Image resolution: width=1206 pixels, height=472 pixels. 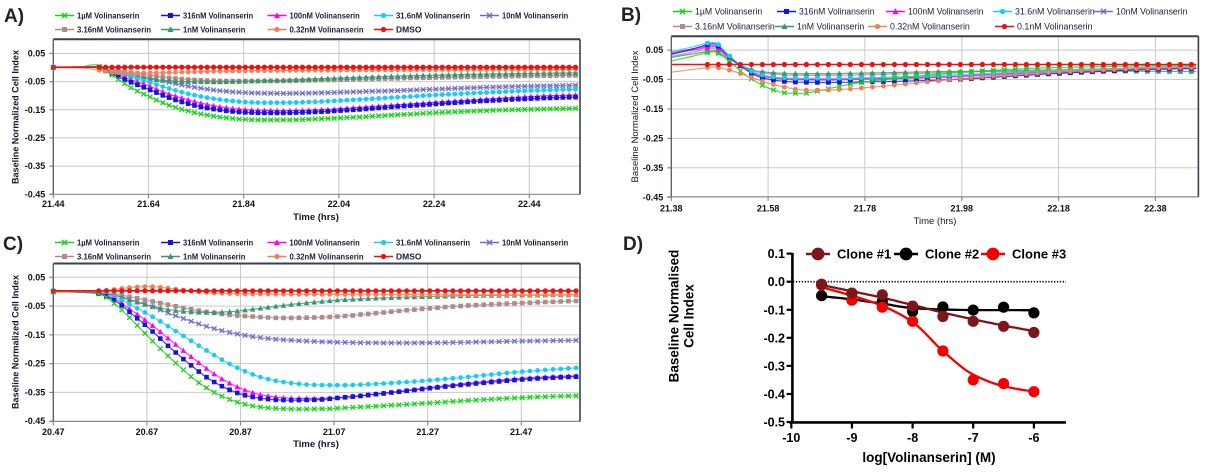 I want to click on svg-text: Clone #2, so click(x=952, y=254).